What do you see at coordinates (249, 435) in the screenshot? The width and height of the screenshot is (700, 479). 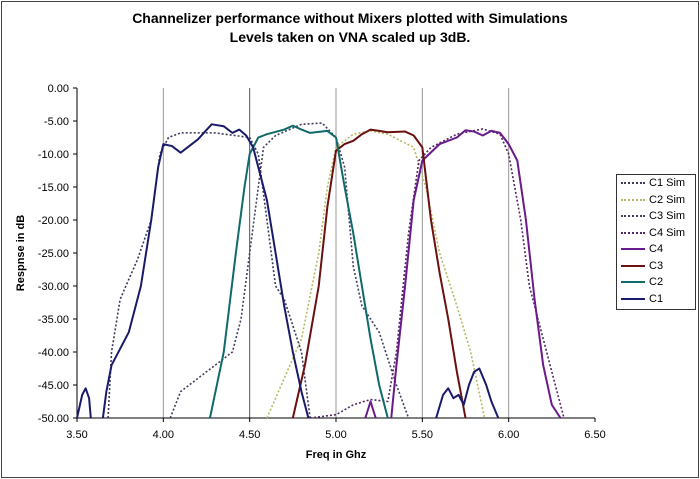 I see `x-tick-label: 4.50` at bounding box center [249, 435].